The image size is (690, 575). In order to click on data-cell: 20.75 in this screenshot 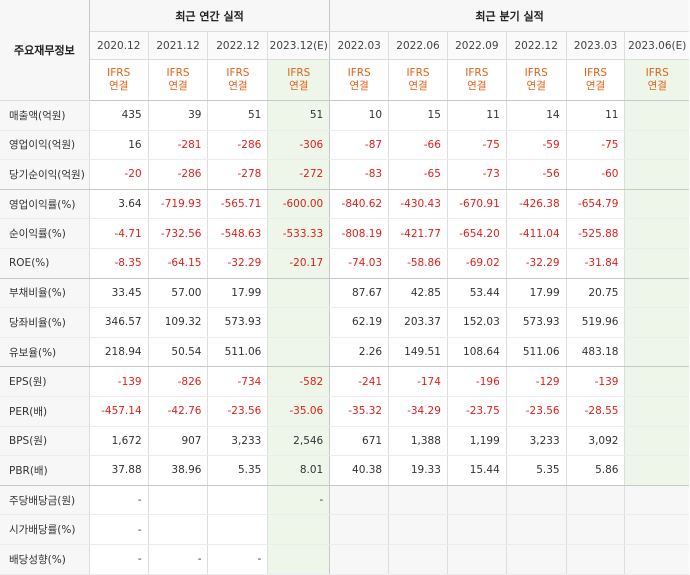, I will do `click(595, 293)`.